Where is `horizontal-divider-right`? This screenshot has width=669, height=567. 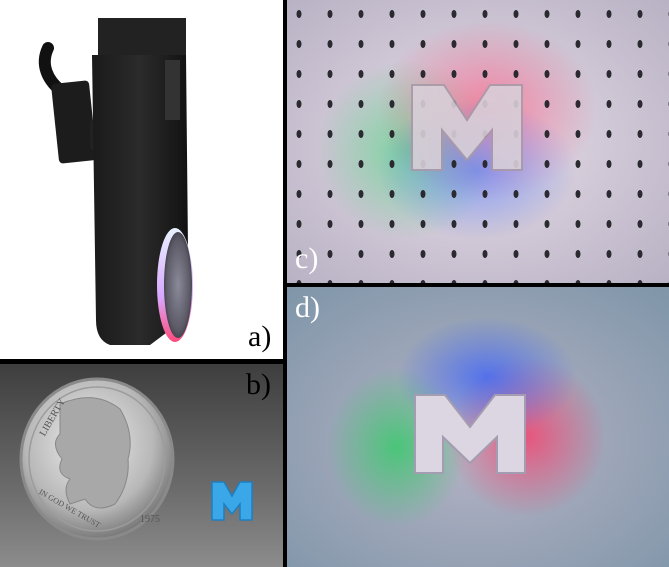 horizontal-divider-right is located at coordinates (478, 285).